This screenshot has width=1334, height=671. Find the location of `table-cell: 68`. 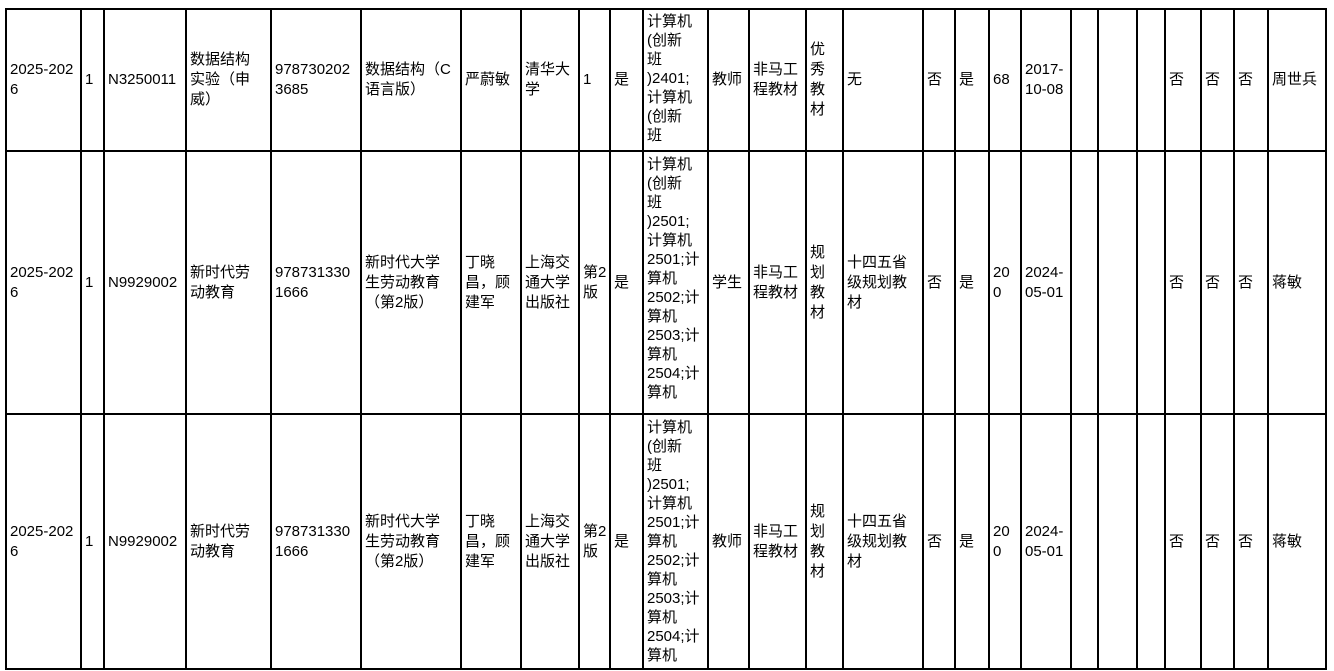

table-cell: 68 is located at coordinates (1005, 80).